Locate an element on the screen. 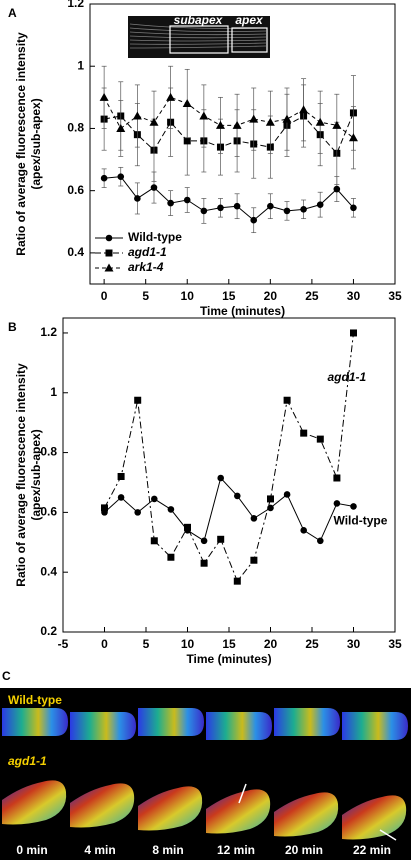 This screenshot has height=860, width=411. panel-label: A is located at coordinates (12, 13).